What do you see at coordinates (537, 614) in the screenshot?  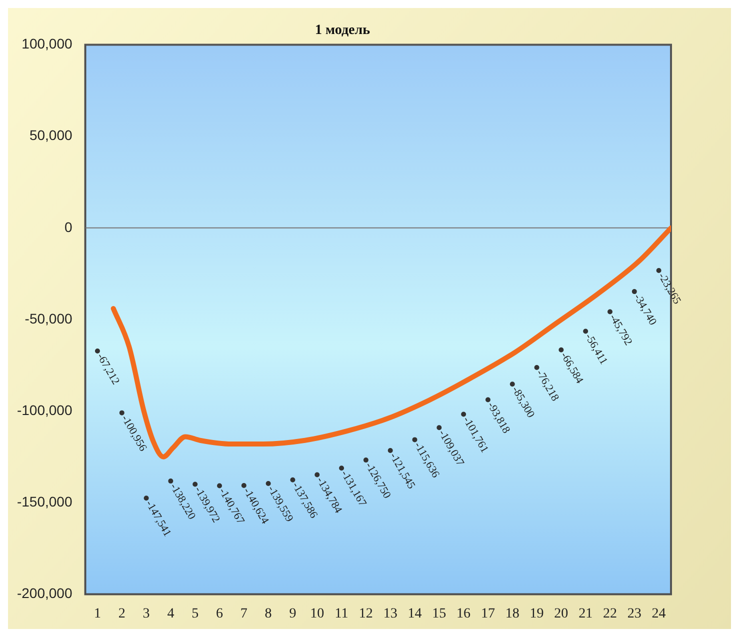 I see `x-tick-label: 19` at bounding box center [537, 614].